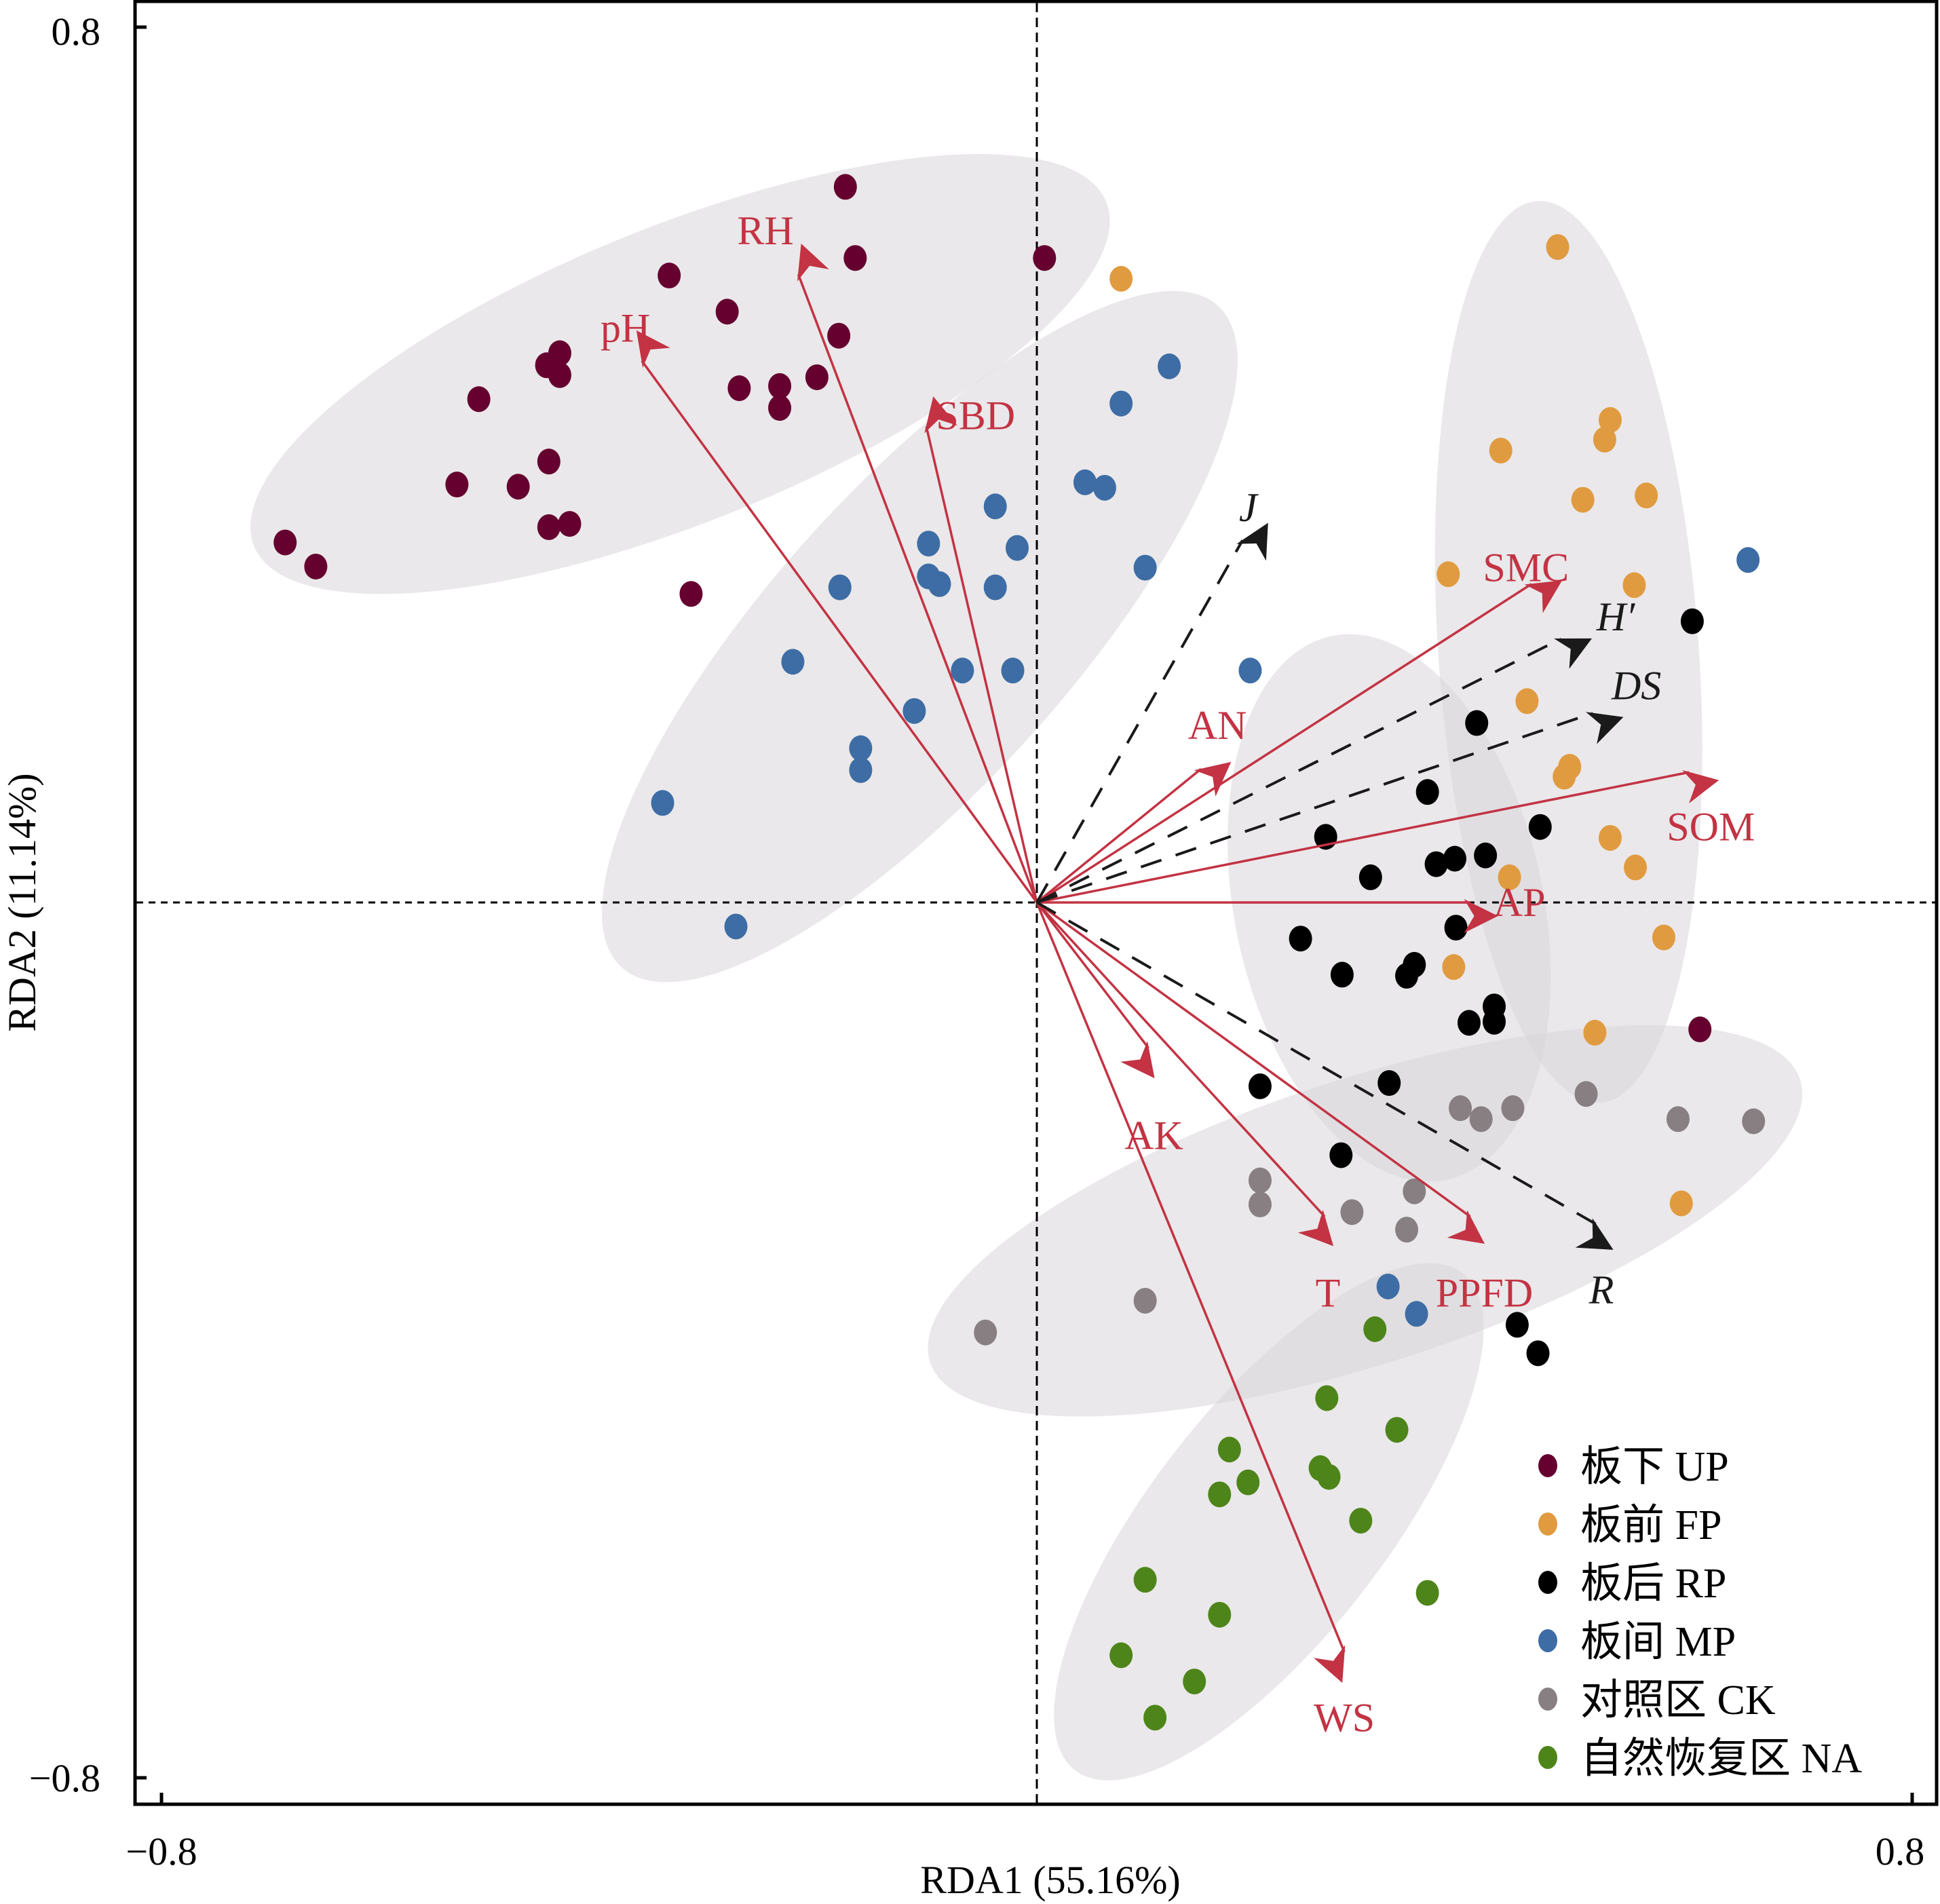  Describe the element at coordinates (917, 573) in the screenshot. I see `env-arrow-rh` at that location.